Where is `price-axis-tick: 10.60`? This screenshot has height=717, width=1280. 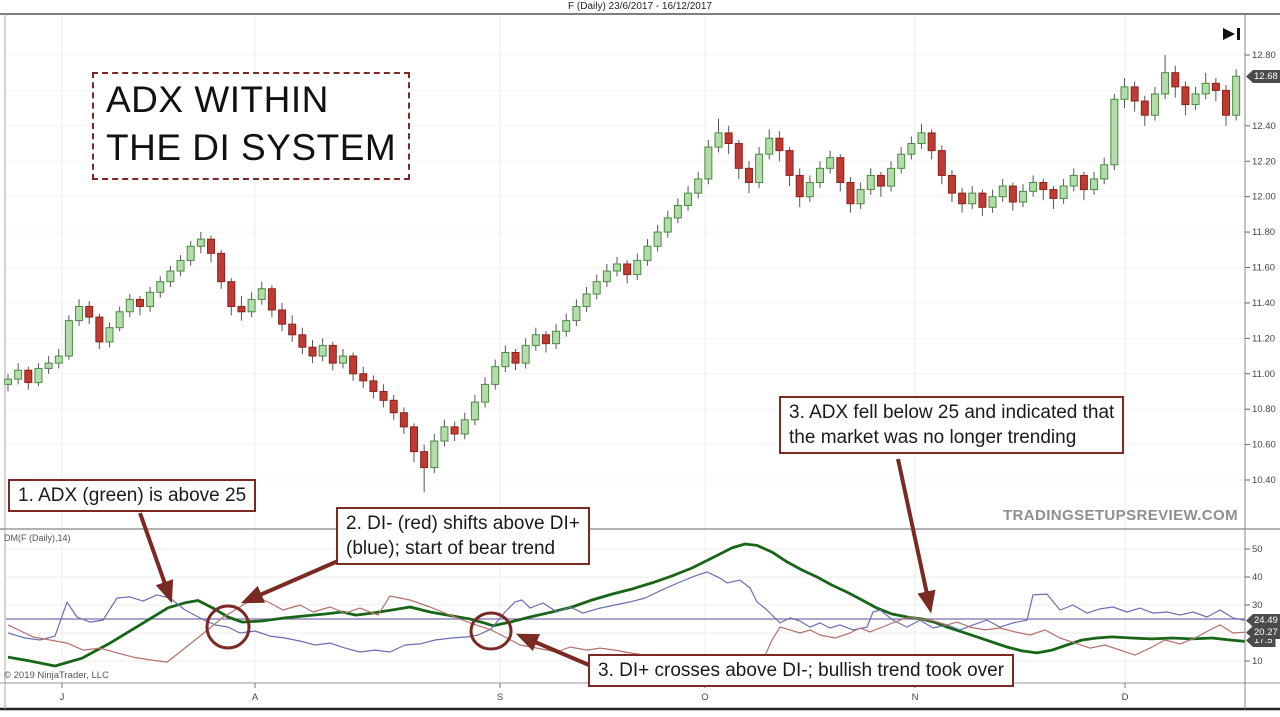
price-axis-tick: 10.60 is located at coordinates (1264, 445).